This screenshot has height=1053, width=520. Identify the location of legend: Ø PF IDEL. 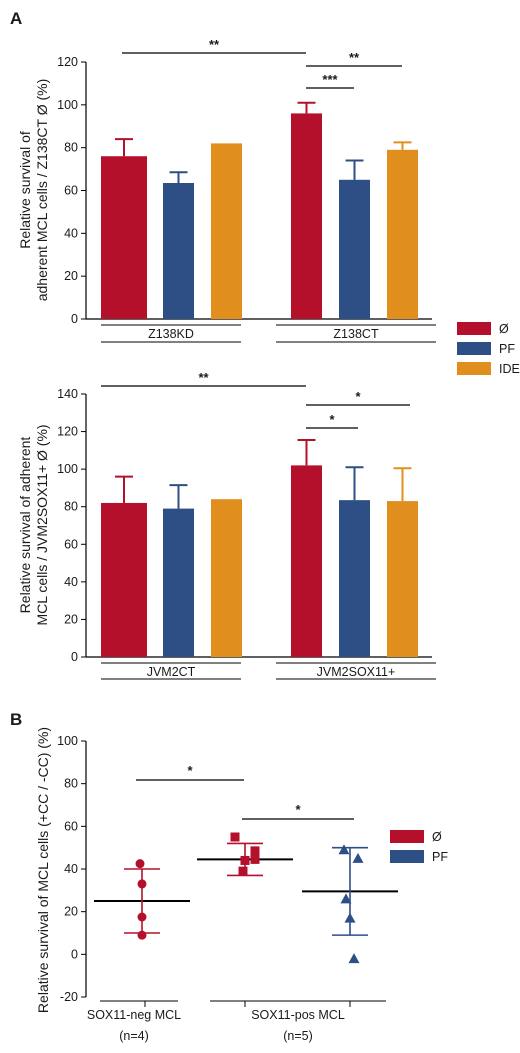
(488, 349).